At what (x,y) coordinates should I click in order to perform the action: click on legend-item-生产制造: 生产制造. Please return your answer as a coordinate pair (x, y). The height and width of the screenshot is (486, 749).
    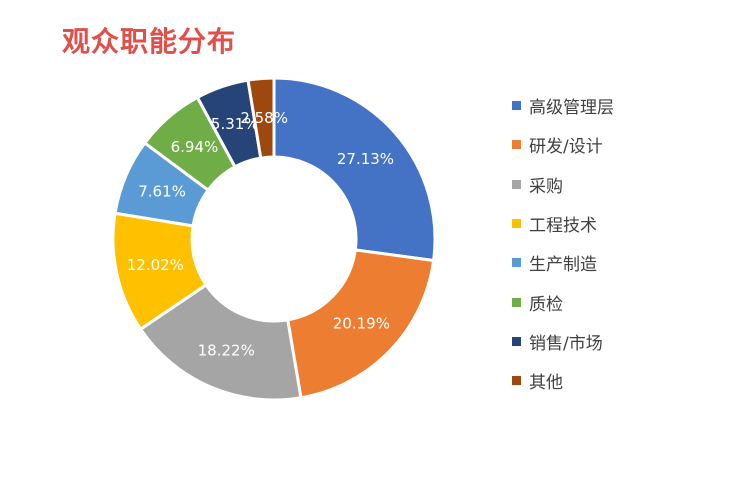
    Looking at the image, I should click on (563, 262).